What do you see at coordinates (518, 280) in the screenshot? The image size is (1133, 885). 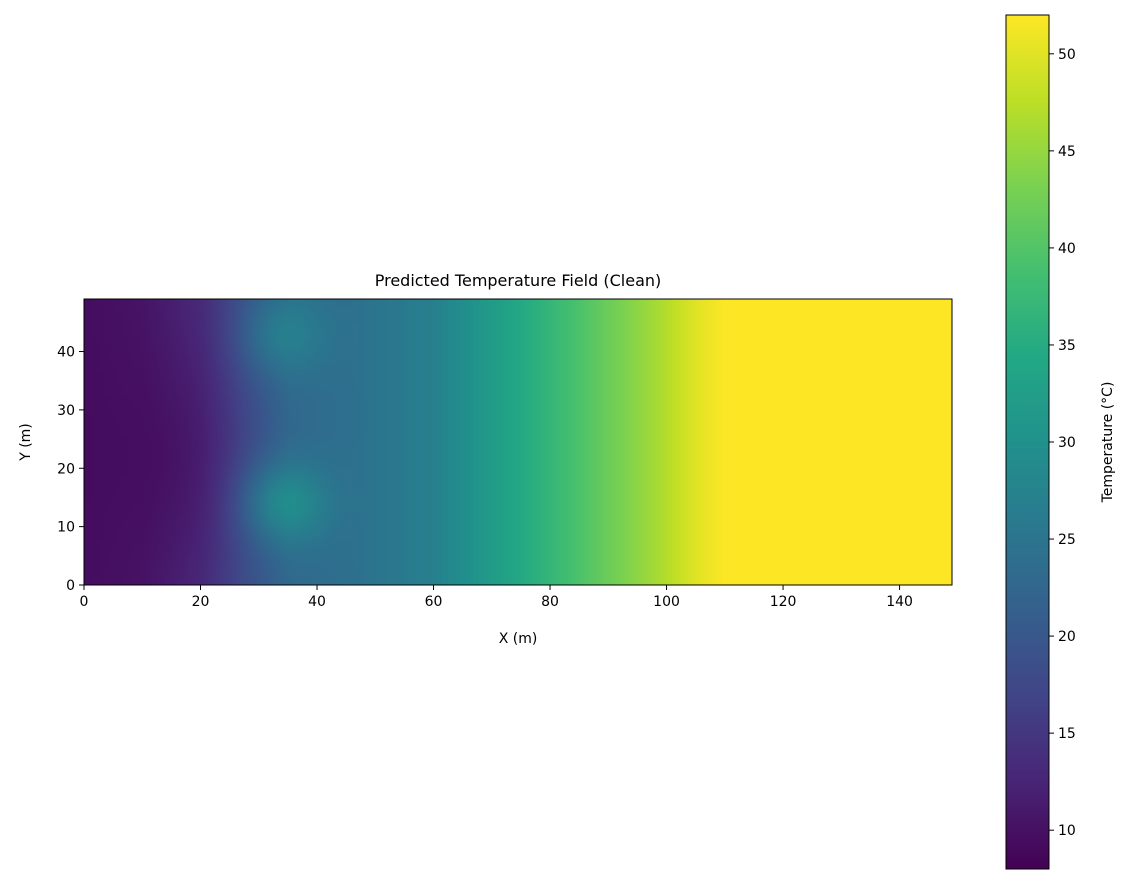 I see `chart-title: Predicted Temperature Field (Clean)` at bounding box center [518, 280].